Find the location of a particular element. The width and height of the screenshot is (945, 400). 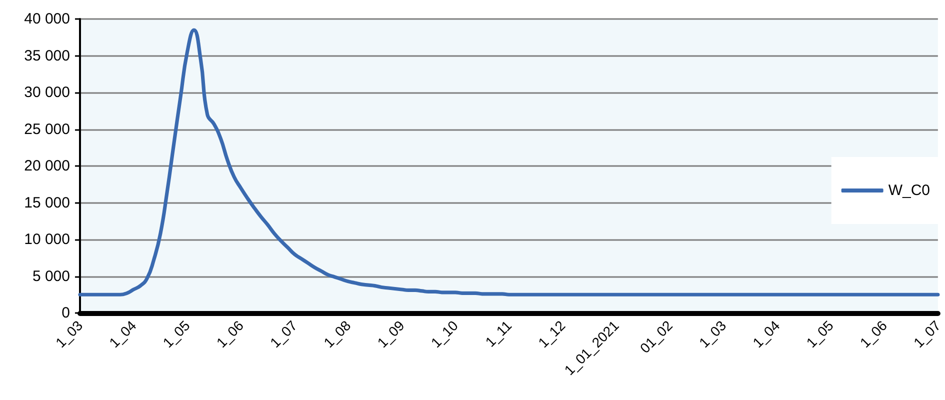

y-tick-label: 5 000 is located at coordinates (51, 276).